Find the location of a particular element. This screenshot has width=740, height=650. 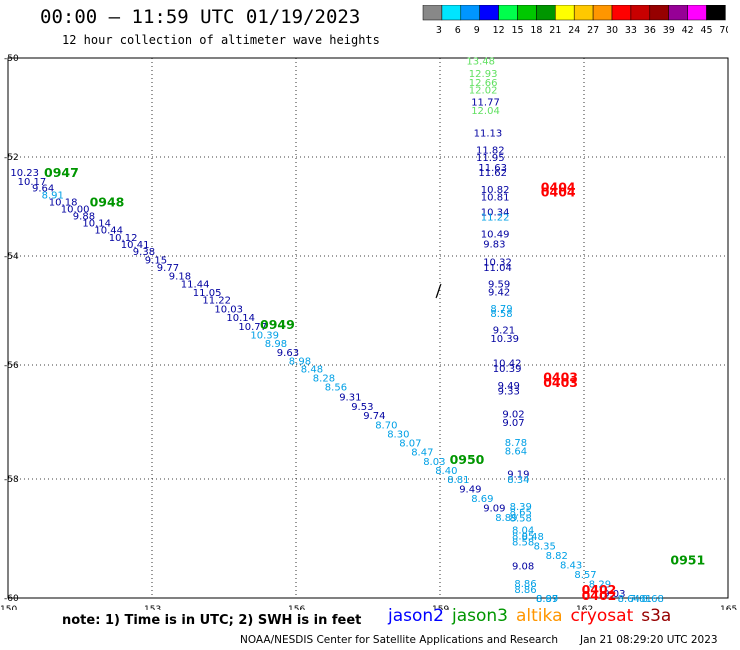

swh-value: 8.34 is located at coordinates (518, 480).